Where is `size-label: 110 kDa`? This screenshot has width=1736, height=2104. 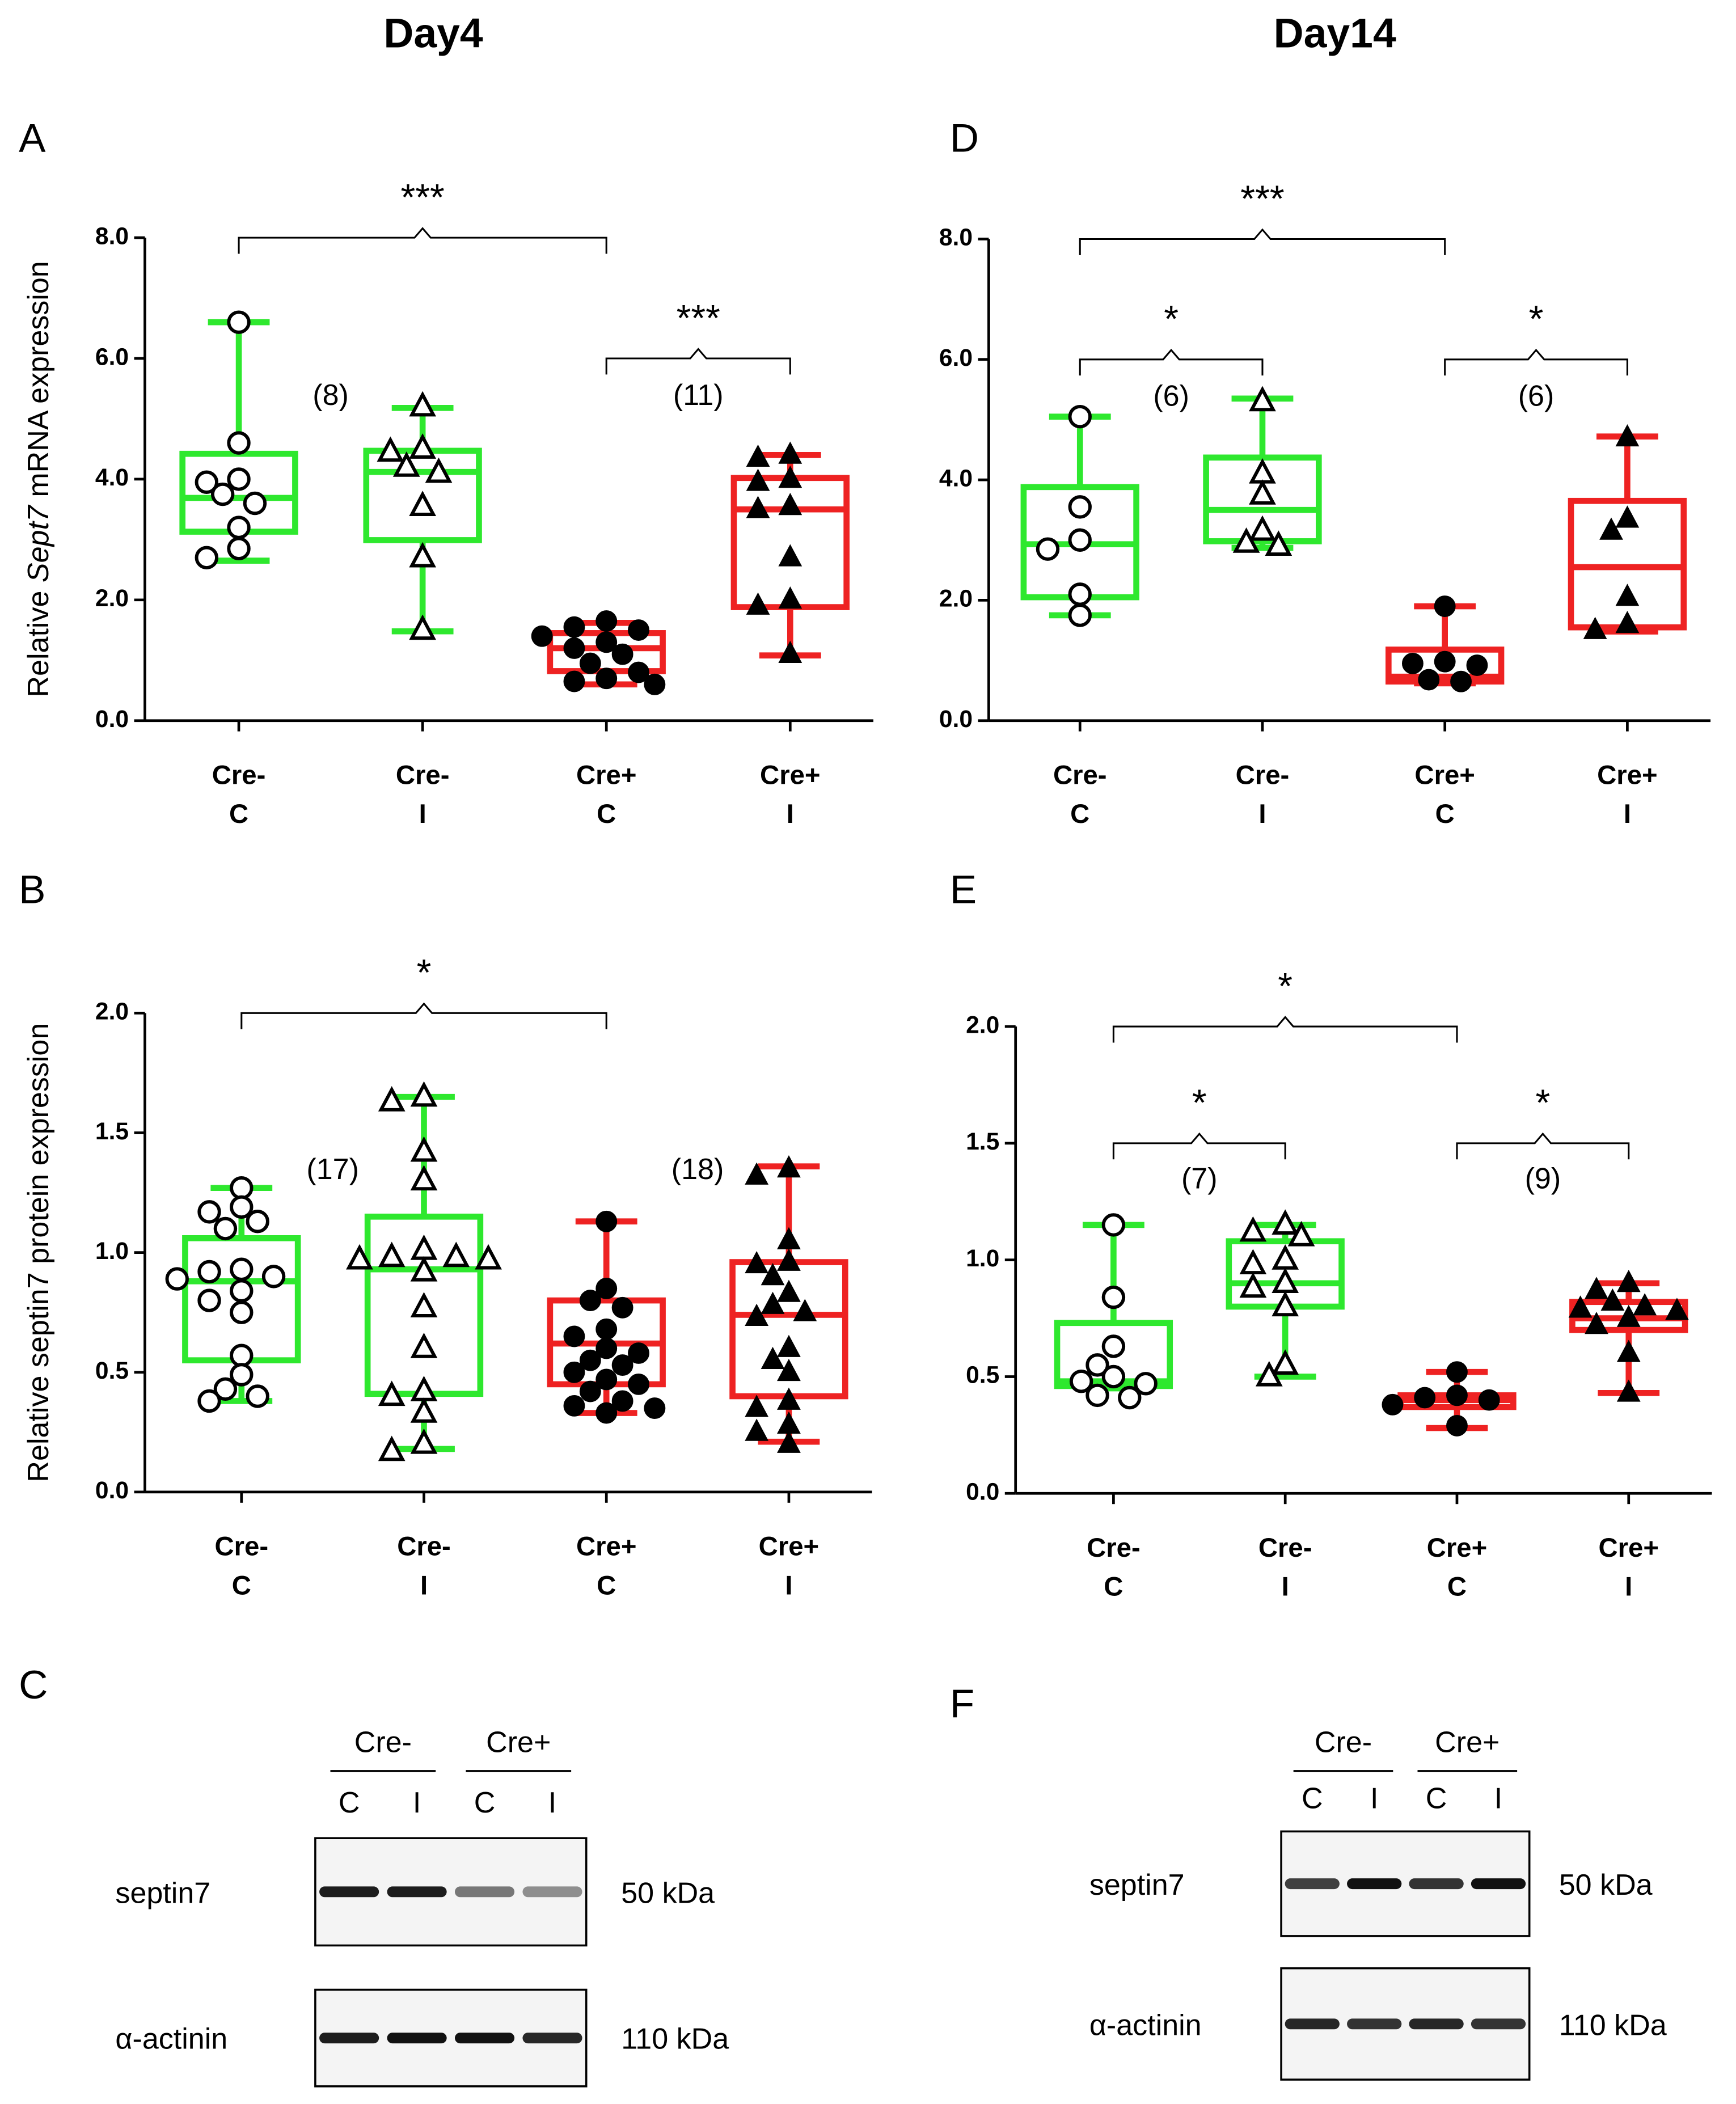
size-label: 110 kDa is located at coordinates (675, 2040).